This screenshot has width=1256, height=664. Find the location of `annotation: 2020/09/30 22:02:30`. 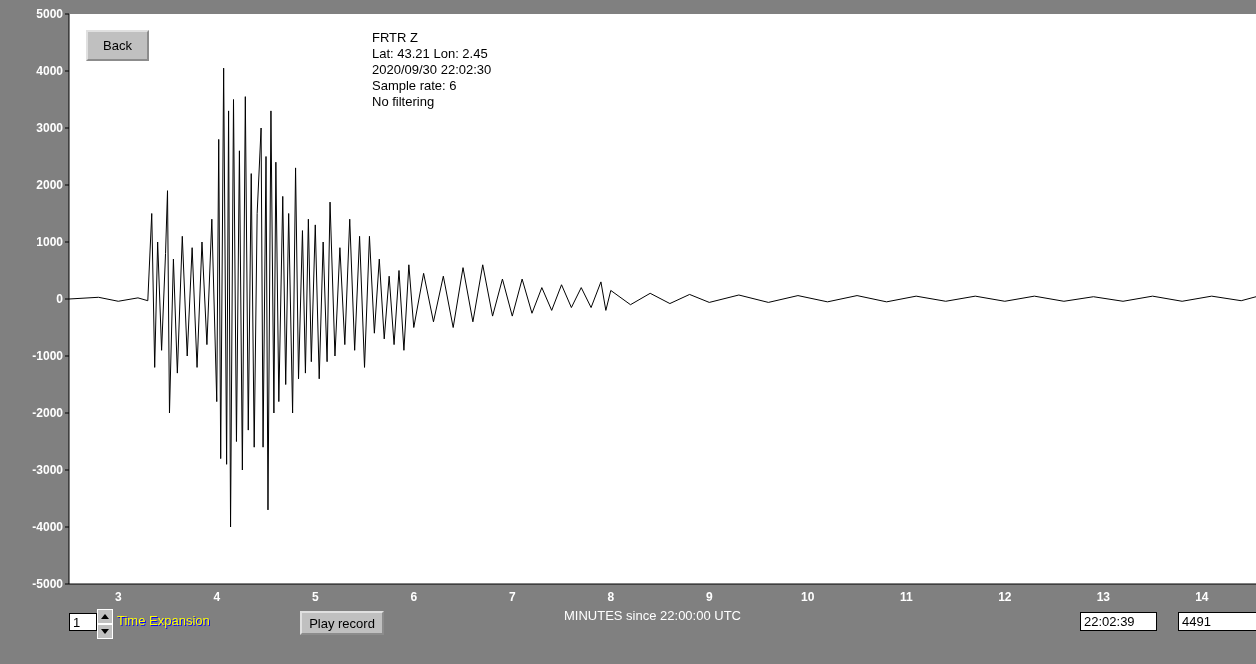

annotation: 2020/09/30 22:02:30 is located at coordinates (432, 70).